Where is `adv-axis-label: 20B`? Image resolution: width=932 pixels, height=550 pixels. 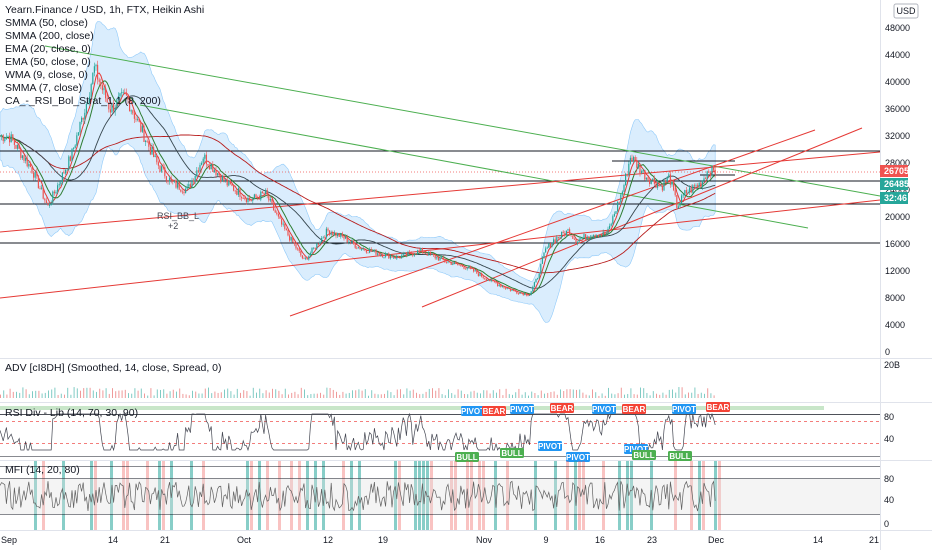 adv-axis-label: 20B is located at coordinates (892, 365).